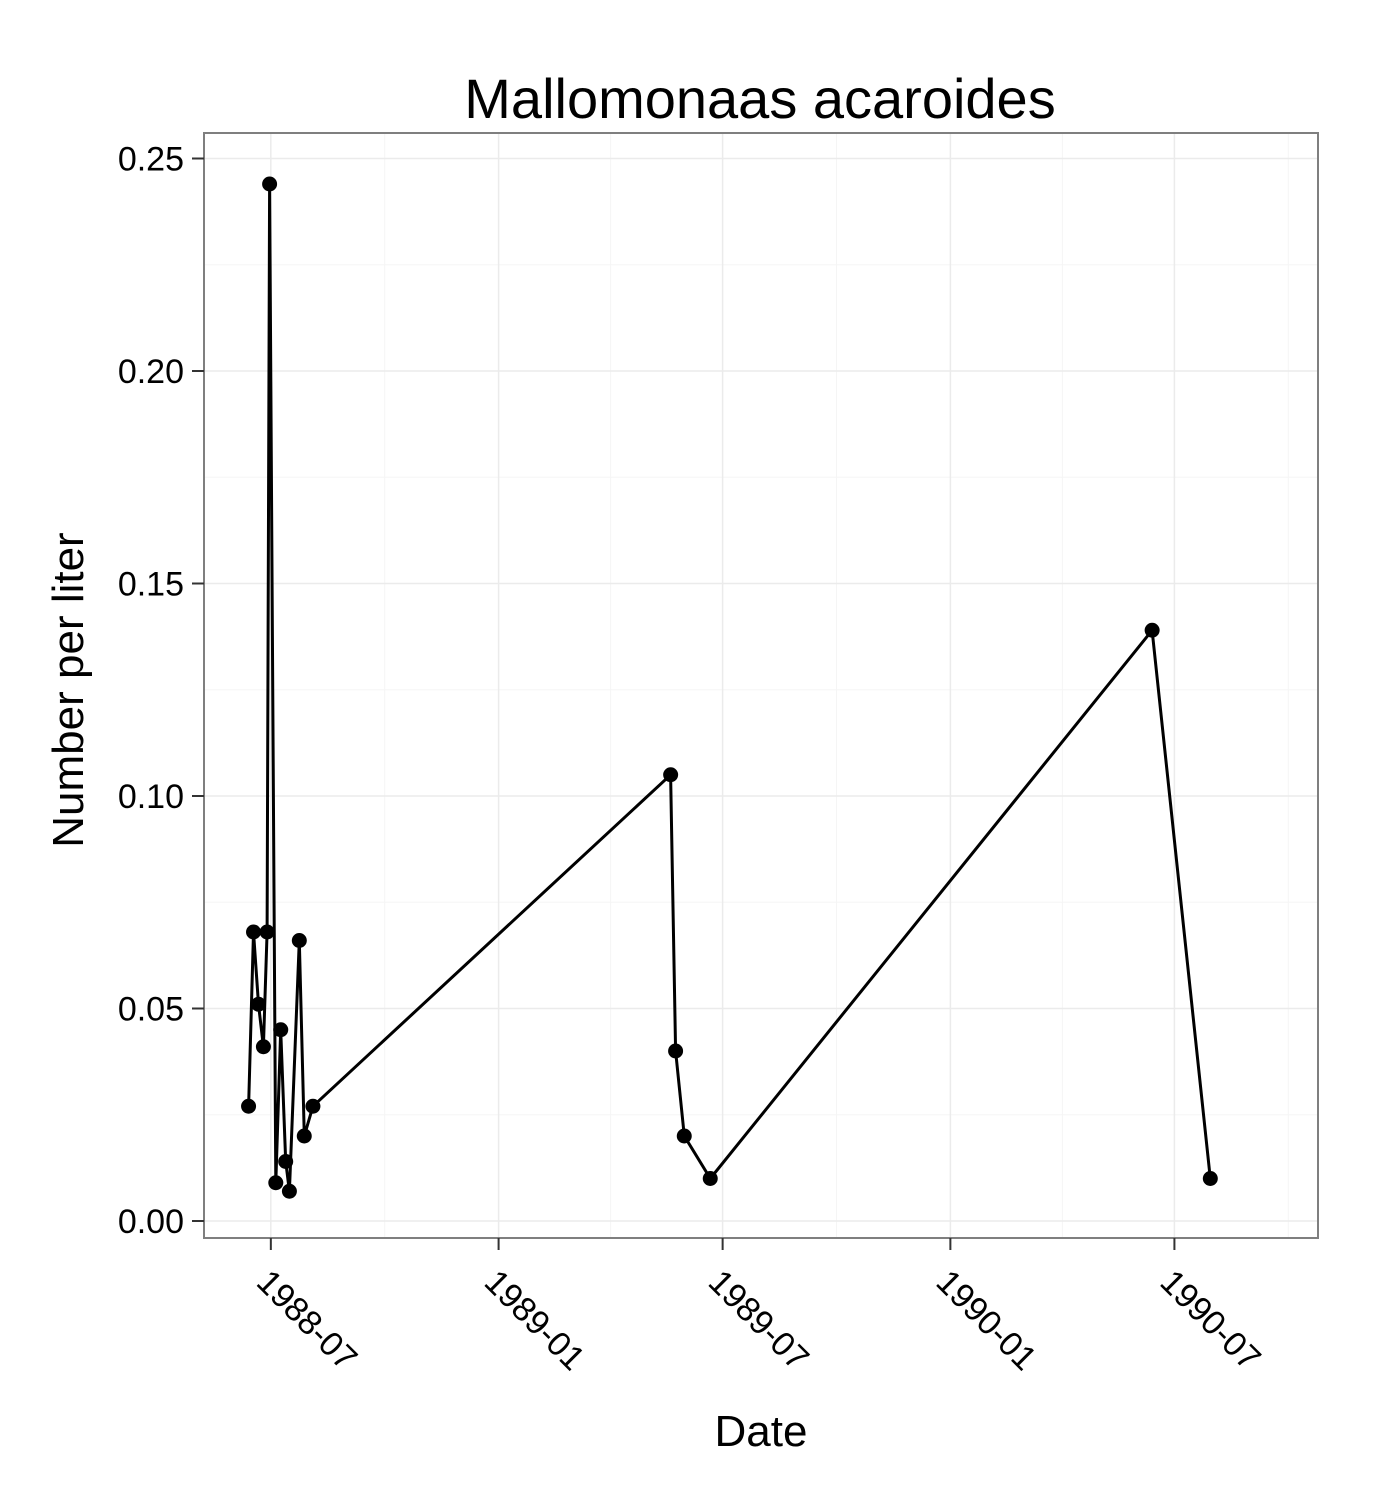 This screenshot has width=1379, height=1491. Describe the element at coordinates (759, 98) in the screenshot. I see `chart-title: Mallomonaas acaroides` at that location.